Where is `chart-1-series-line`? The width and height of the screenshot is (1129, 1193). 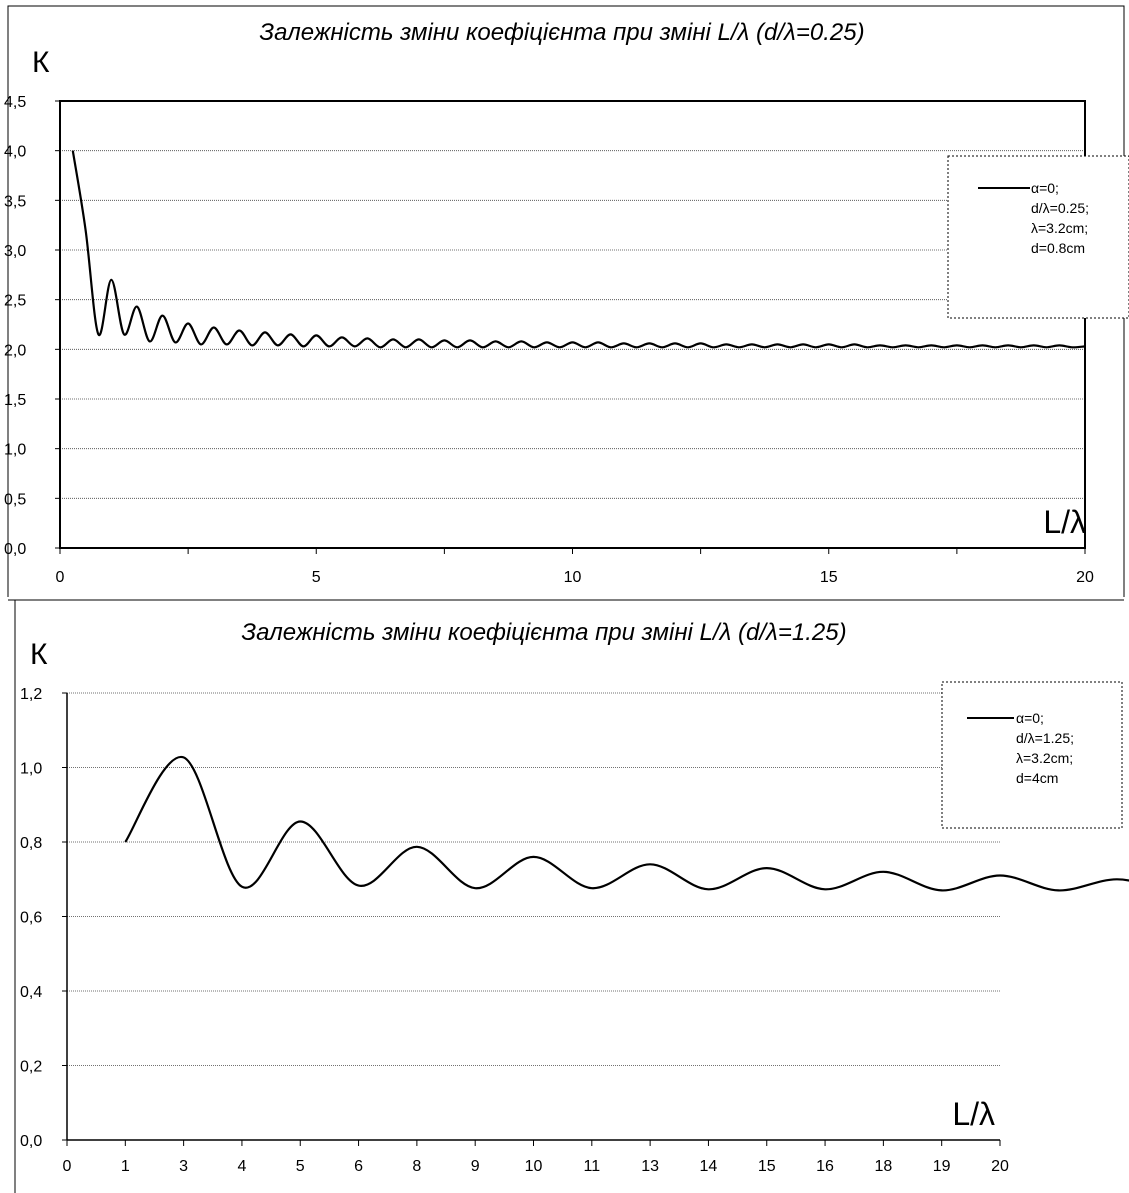 chart-1-series-line is located at coordinates (578, 249).